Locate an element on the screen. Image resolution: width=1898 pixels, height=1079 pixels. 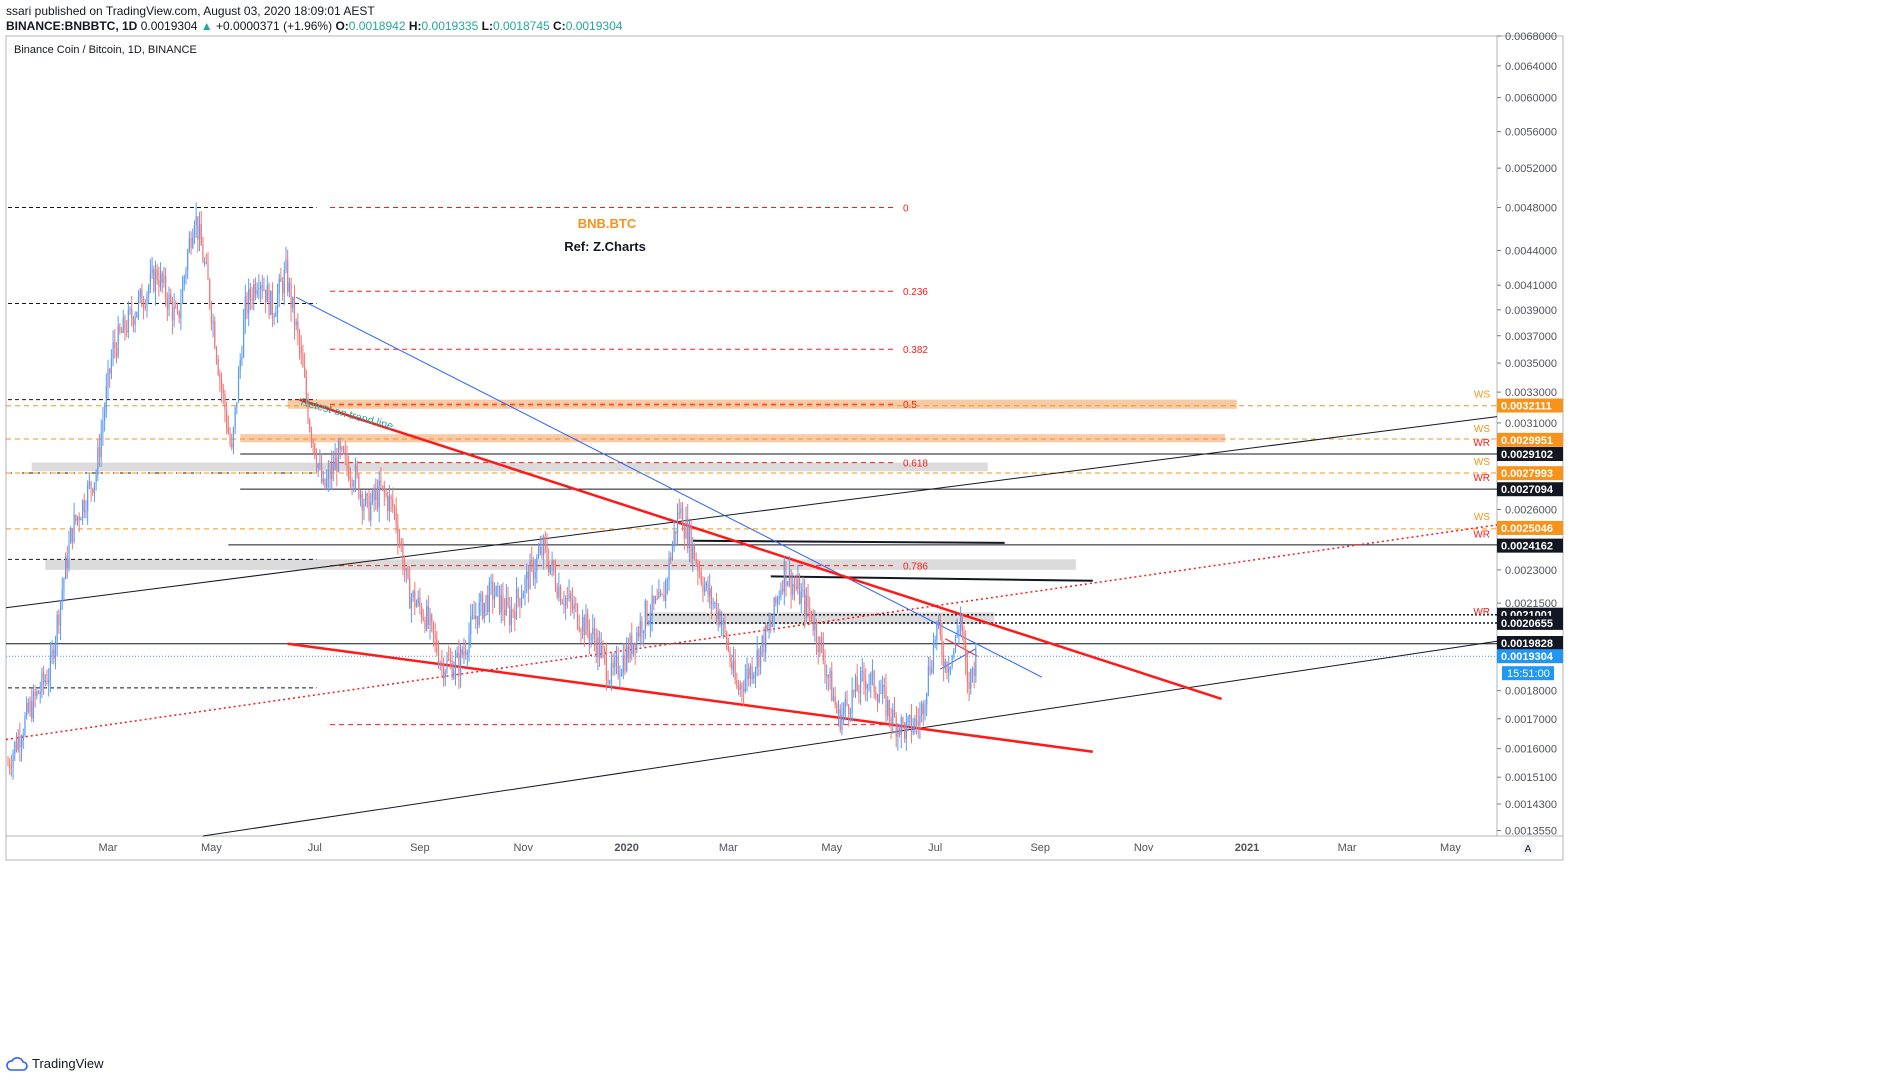
last-price-value: 0.0019304 is located at coordinates (1527, 657).